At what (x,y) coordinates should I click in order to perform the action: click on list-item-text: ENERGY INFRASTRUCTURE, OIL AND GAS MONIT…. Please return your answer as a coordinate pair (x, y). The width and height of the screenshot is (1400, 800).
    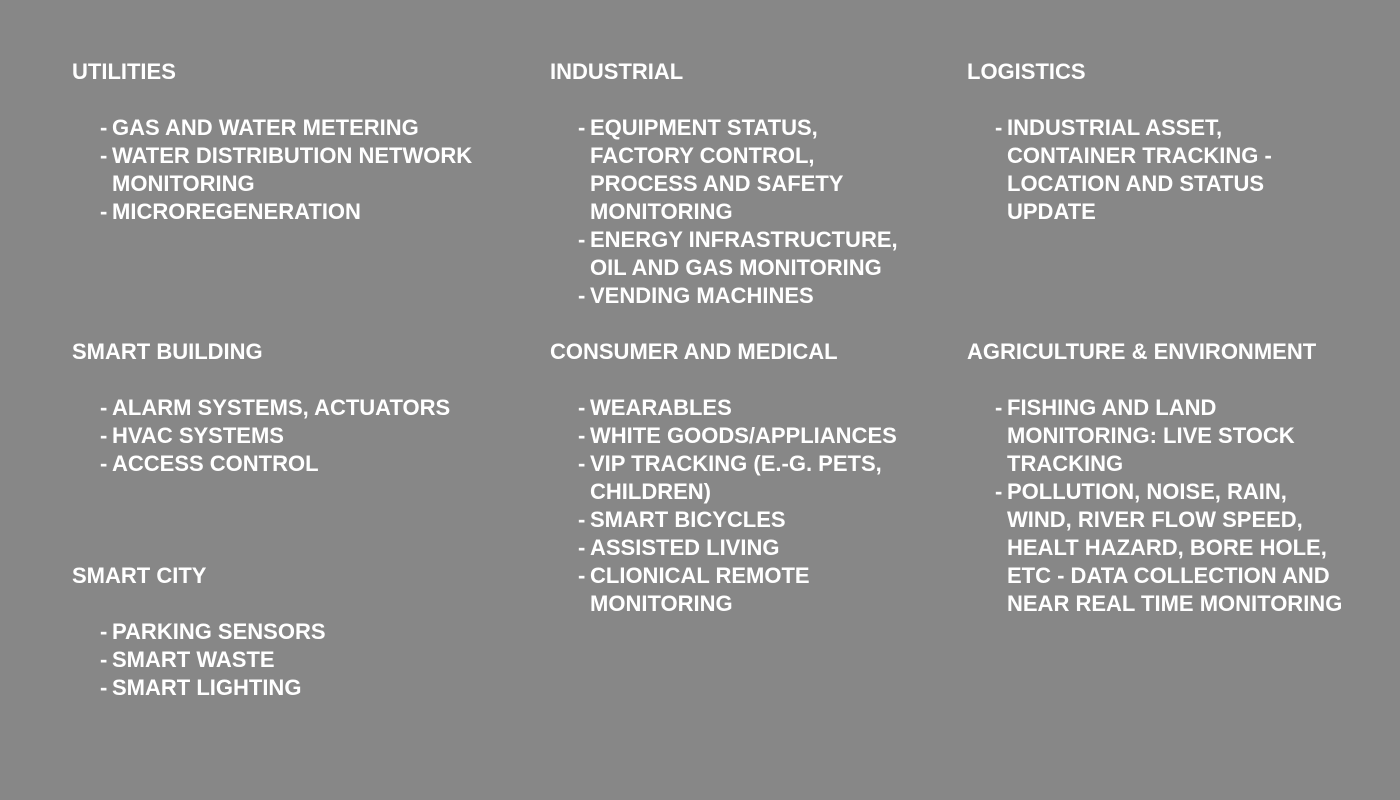
    Looking at the image, I should click on (744, 253).